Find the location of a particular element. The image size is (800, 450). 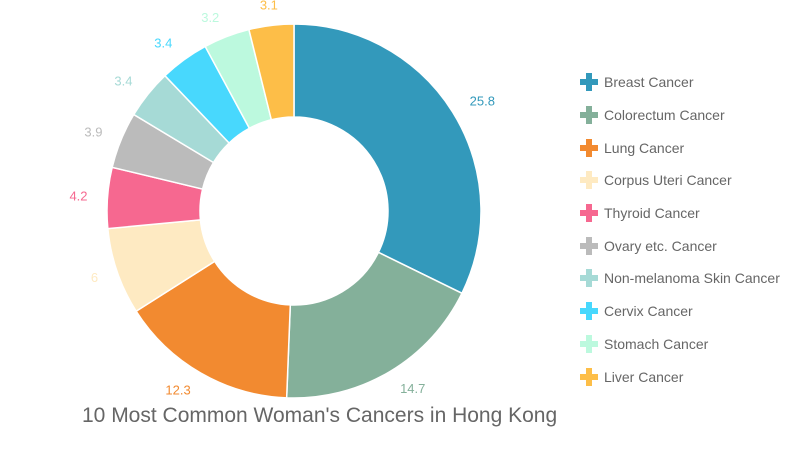

legend-item-corpus-uteri-cancer: Corpus Uteri Cancer is located at coordinates (680, 180).